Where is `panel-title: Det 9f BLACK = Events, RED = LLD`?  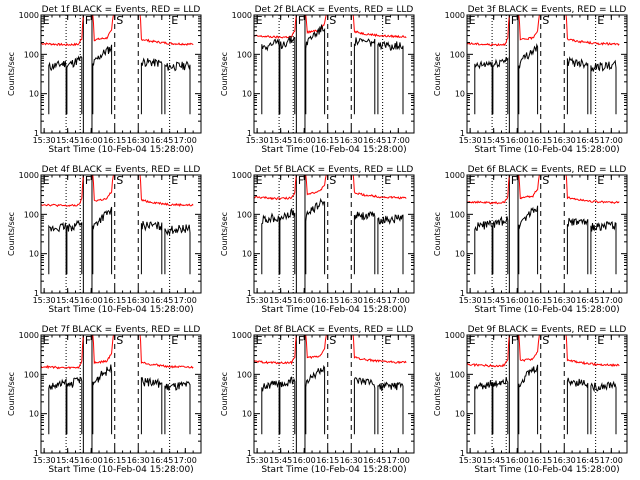
panel-title: Det 9f BLACK = Events, RED = LLD is located at coordinates (547, 330).